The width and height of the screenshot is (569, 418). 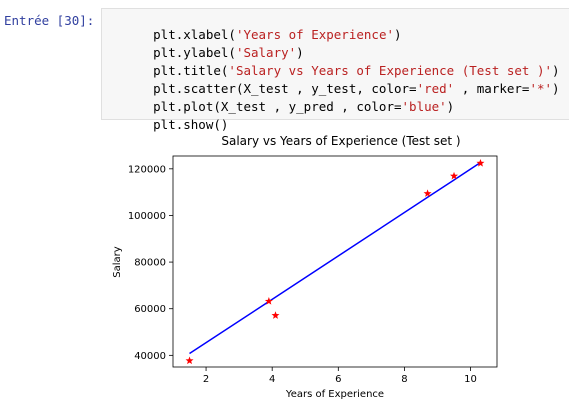 I want to click on y-tick-label: 40000, so click(x=150, y=356).